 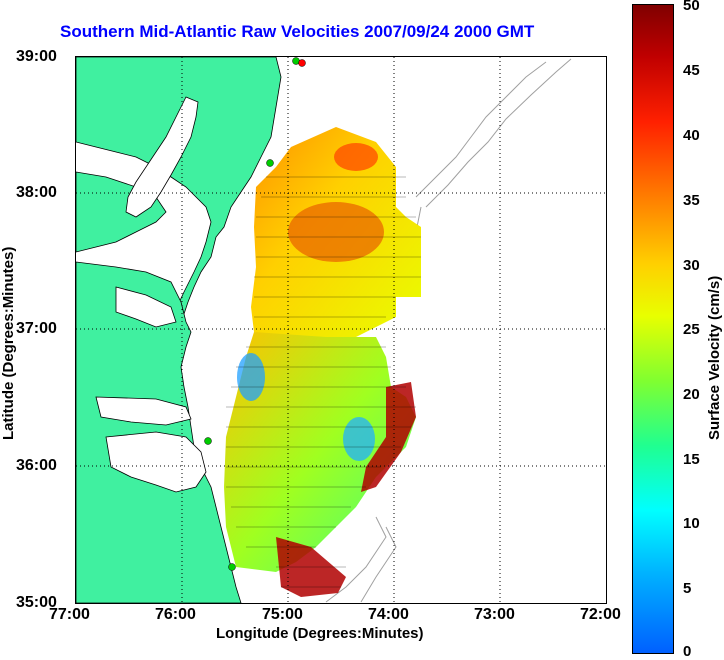 I want to click on albemarle-sound, so click(x=143, y=411).